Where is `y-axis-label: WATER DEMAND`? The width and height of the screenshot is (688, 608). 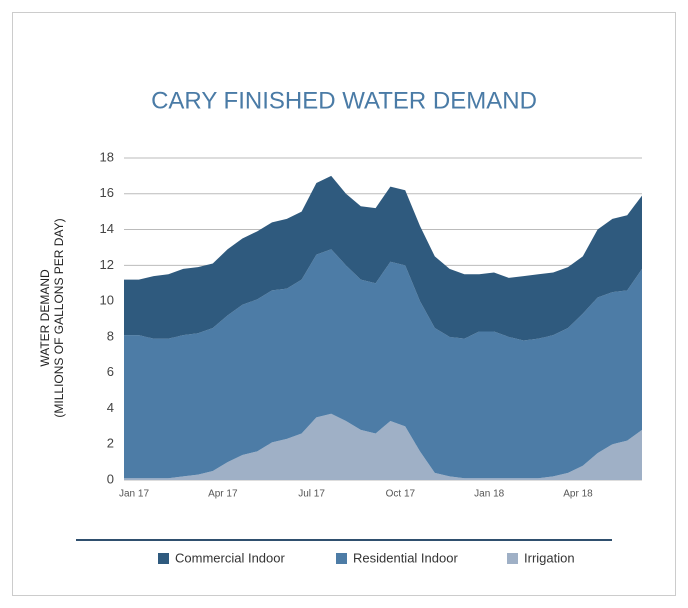
y-axis-label: WATER DEMAND is located at coordinates (45, 318).